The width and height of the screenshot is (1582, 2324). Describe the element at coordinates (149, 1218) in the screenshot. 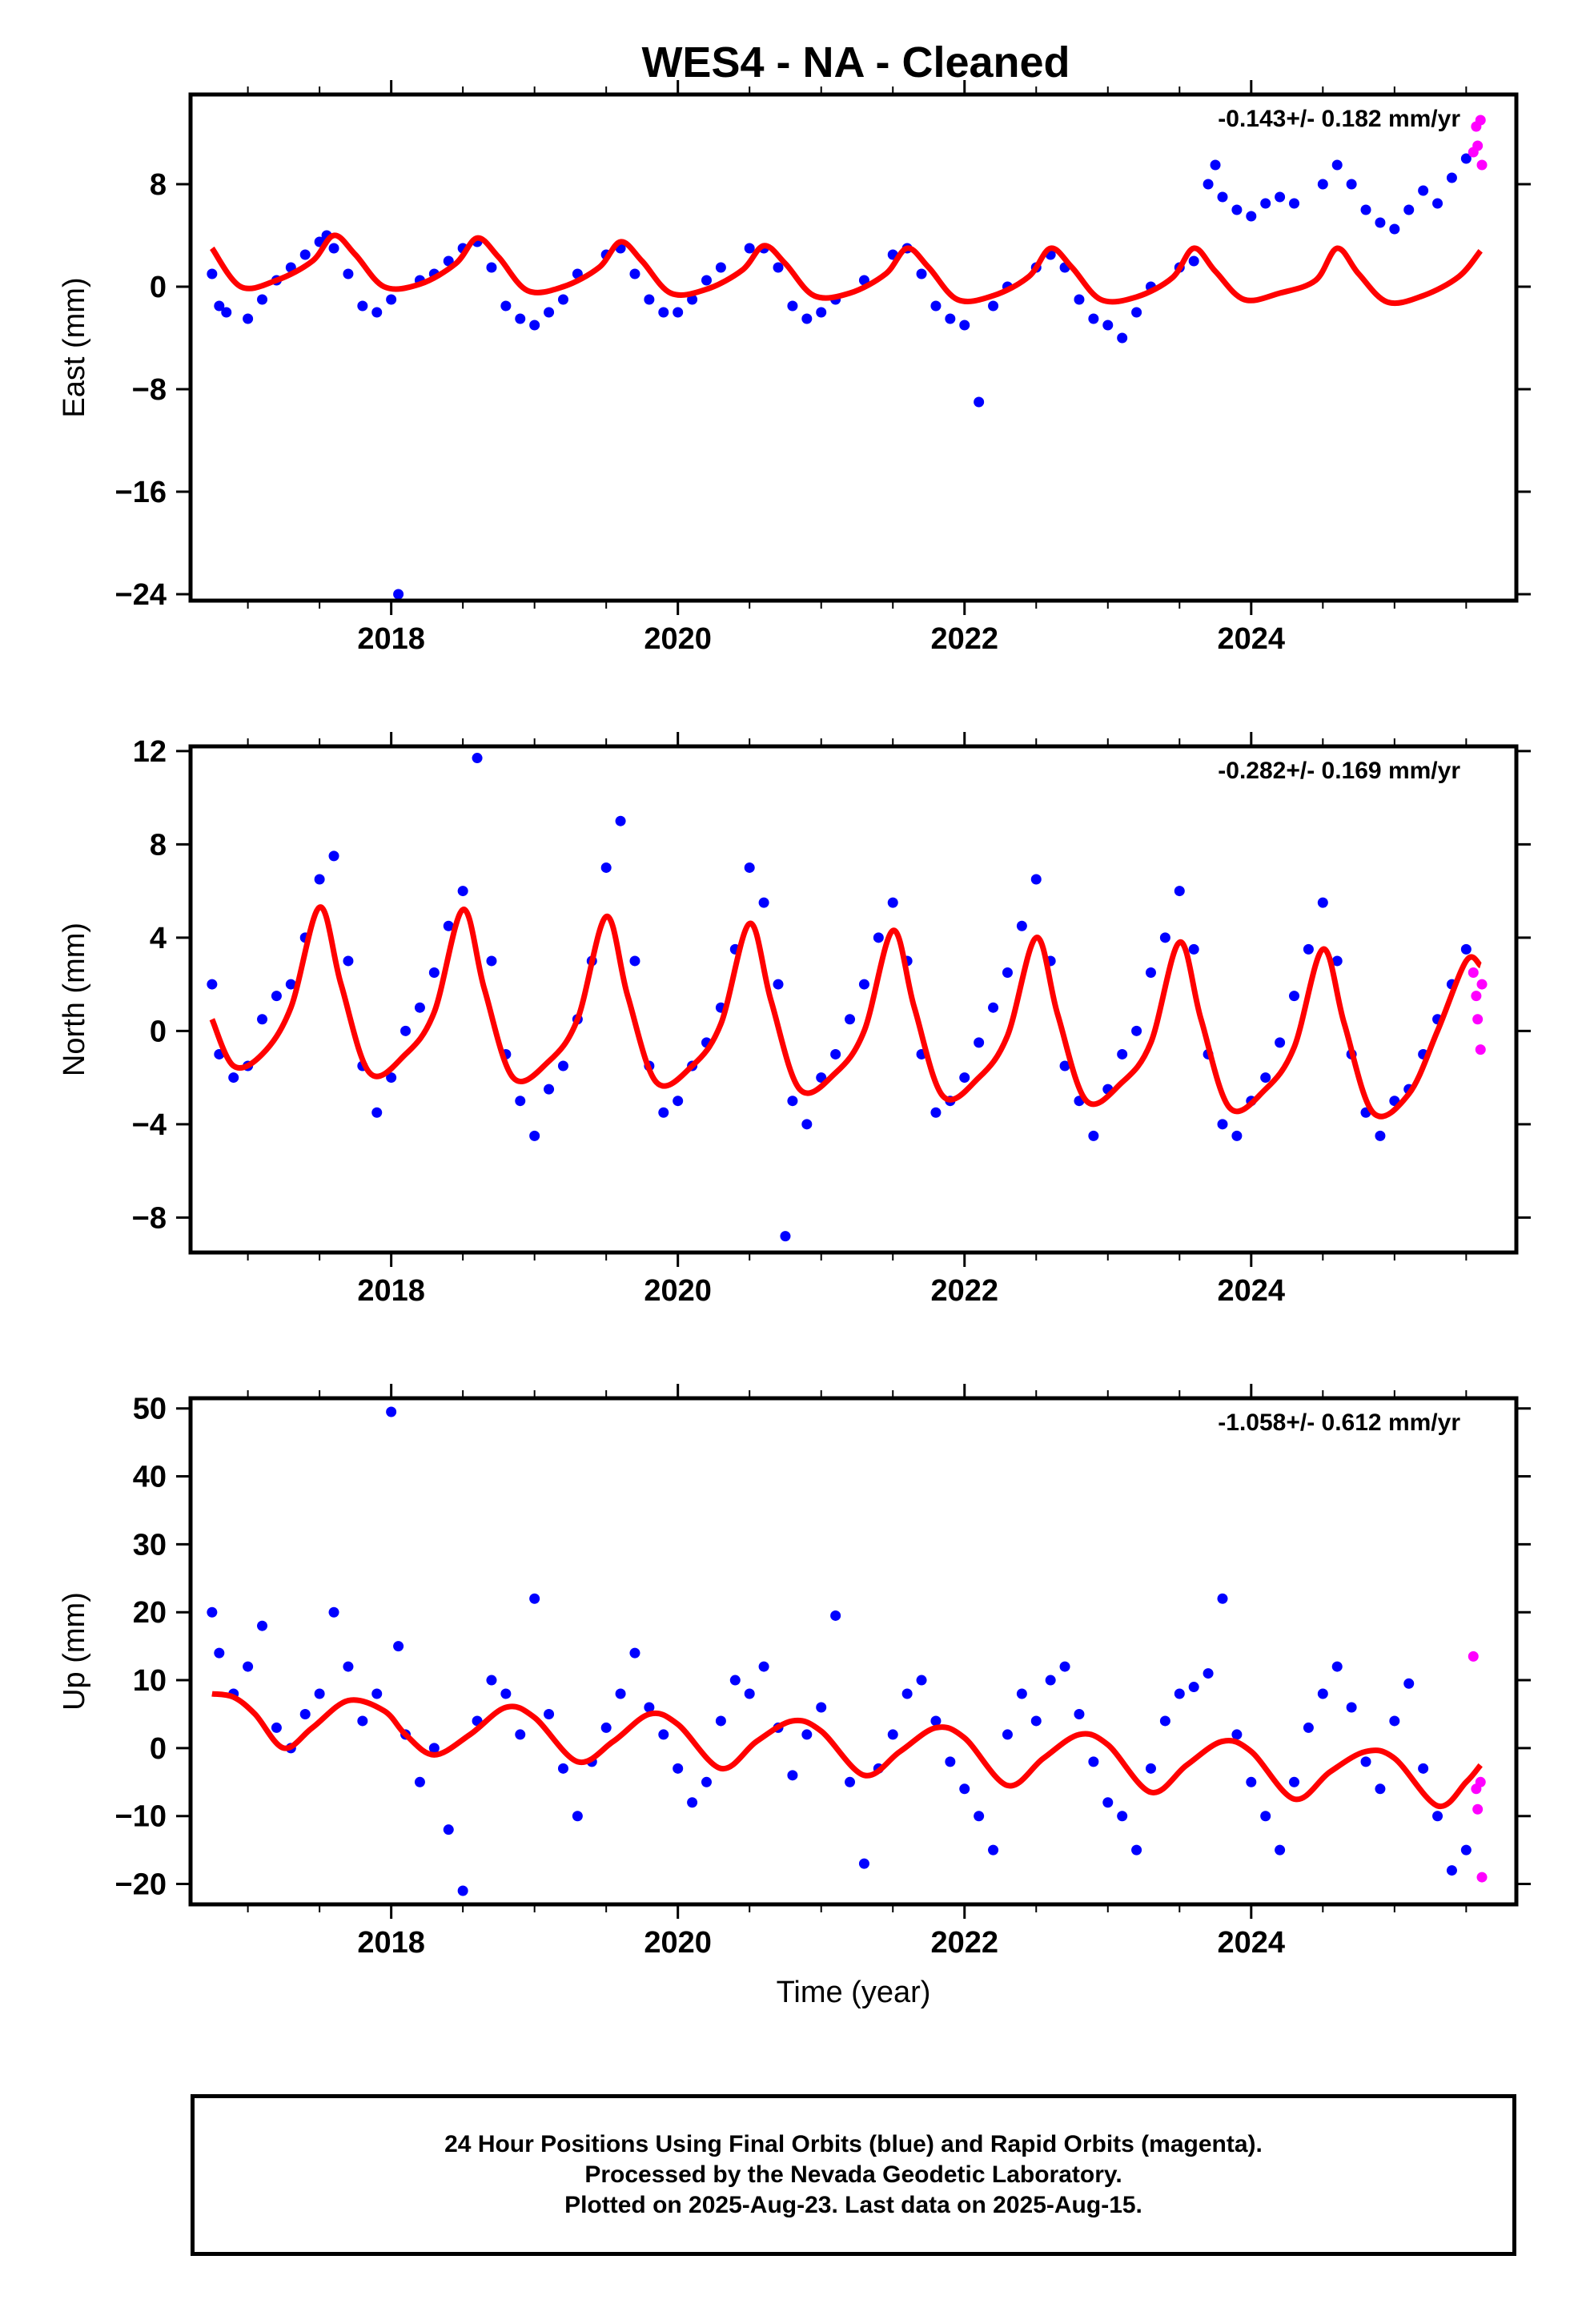

I see `y-tick-label: −8` at that location.